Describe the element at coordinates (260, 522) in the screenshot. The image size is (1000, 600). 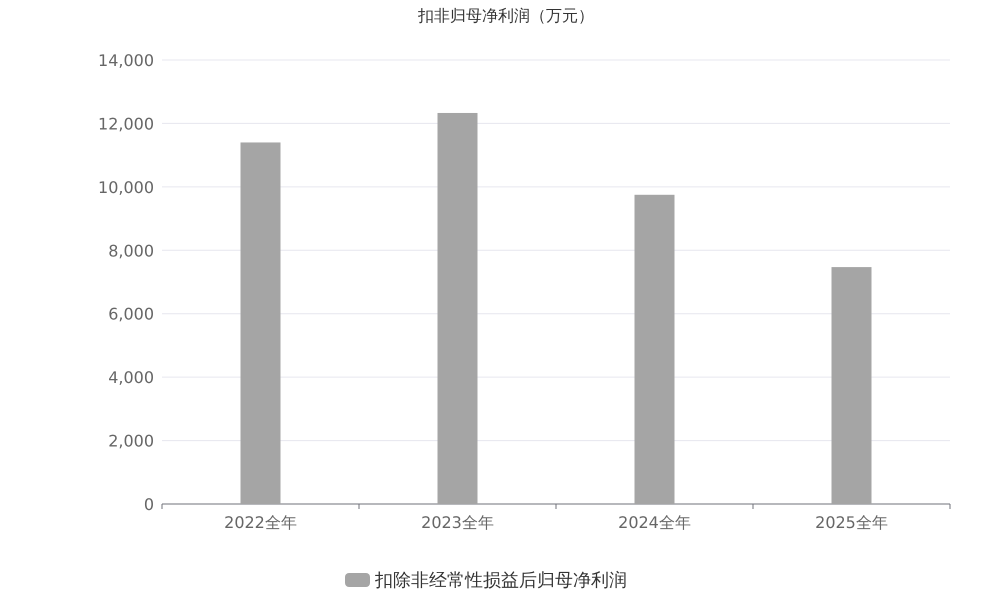
I see `x-tick-label: 2022全年` at that location.